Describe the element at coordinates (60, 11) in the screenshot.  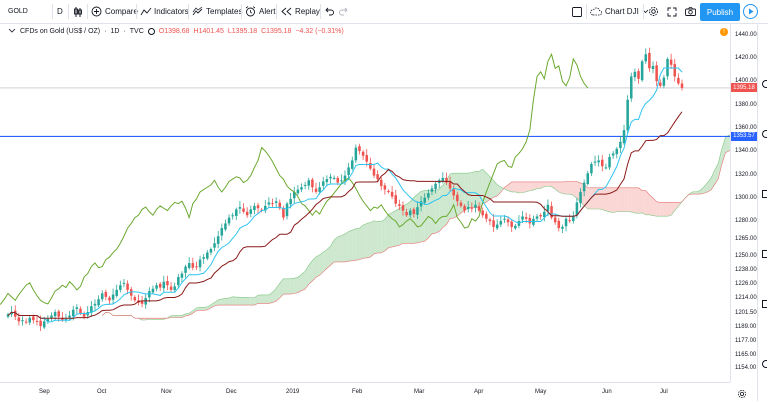
I see `interval-button: D` at that location.